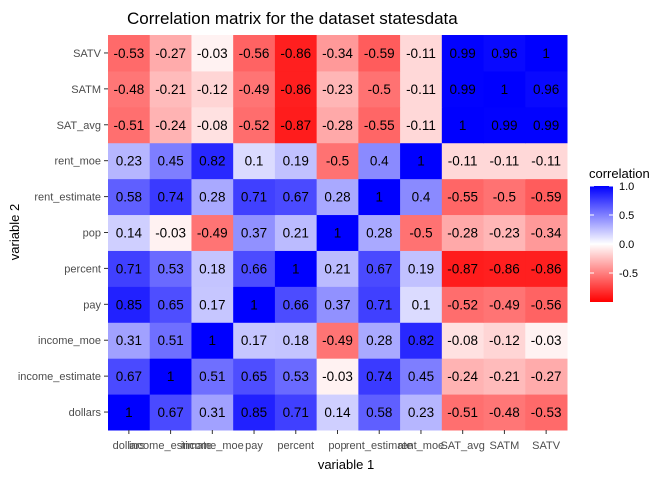 This screenshot has width=672, height=480. I want to click on x-tick-label: dollars, so click(129, 446).